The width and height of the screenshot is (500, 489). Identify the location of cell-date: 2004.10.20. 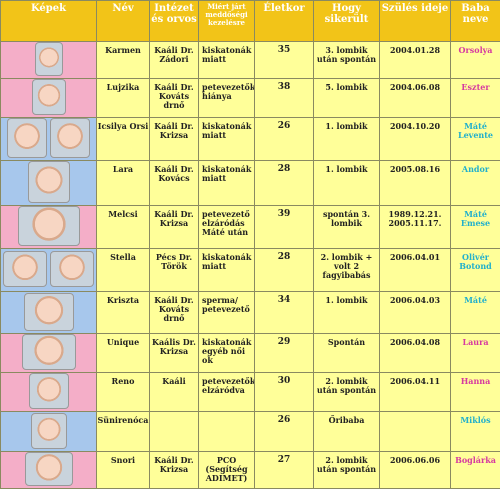
(415, 139).